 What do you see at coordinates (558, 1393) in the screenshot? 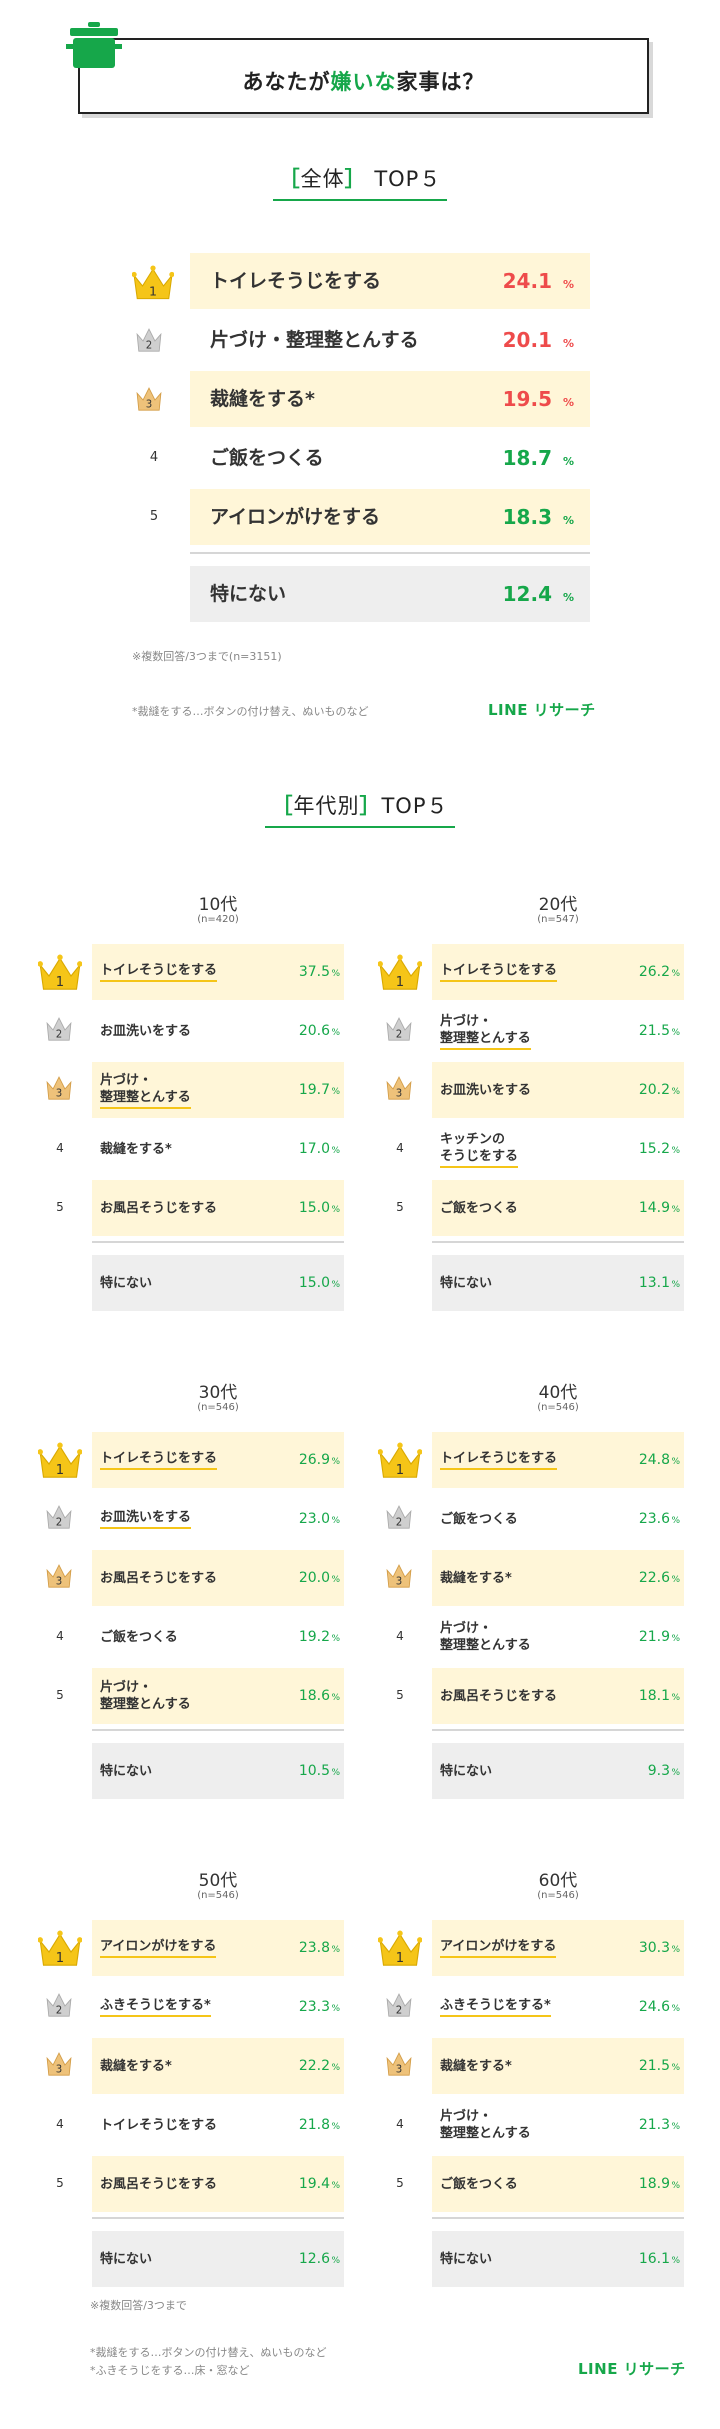
I see `age-panel-title: 40代` at bounding box center [558, 1393].